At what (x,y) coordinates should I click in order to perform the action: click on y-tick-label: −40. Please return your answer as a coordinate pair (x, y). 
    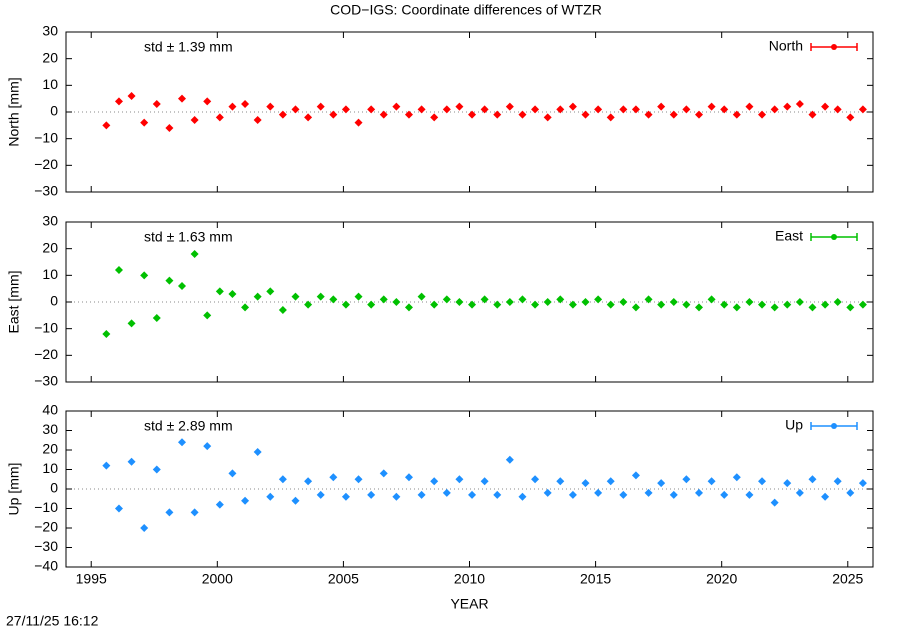
    Looking at the image, I should click on (46, 566).